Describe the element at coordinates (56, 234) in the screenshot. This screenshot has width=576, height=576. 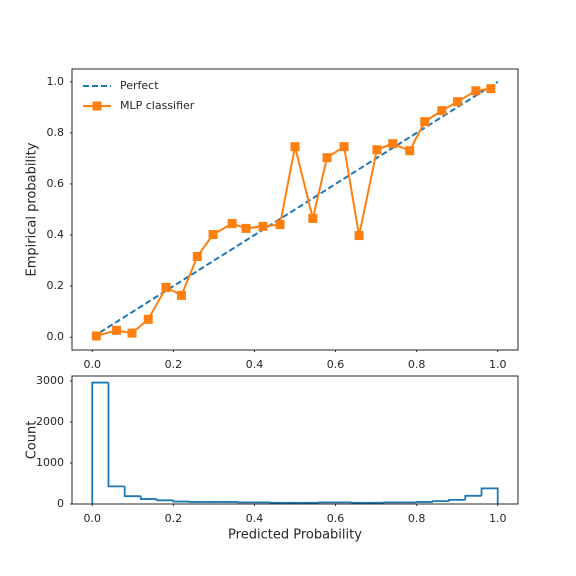
I see `y-tick-label: 0.4` at that location.